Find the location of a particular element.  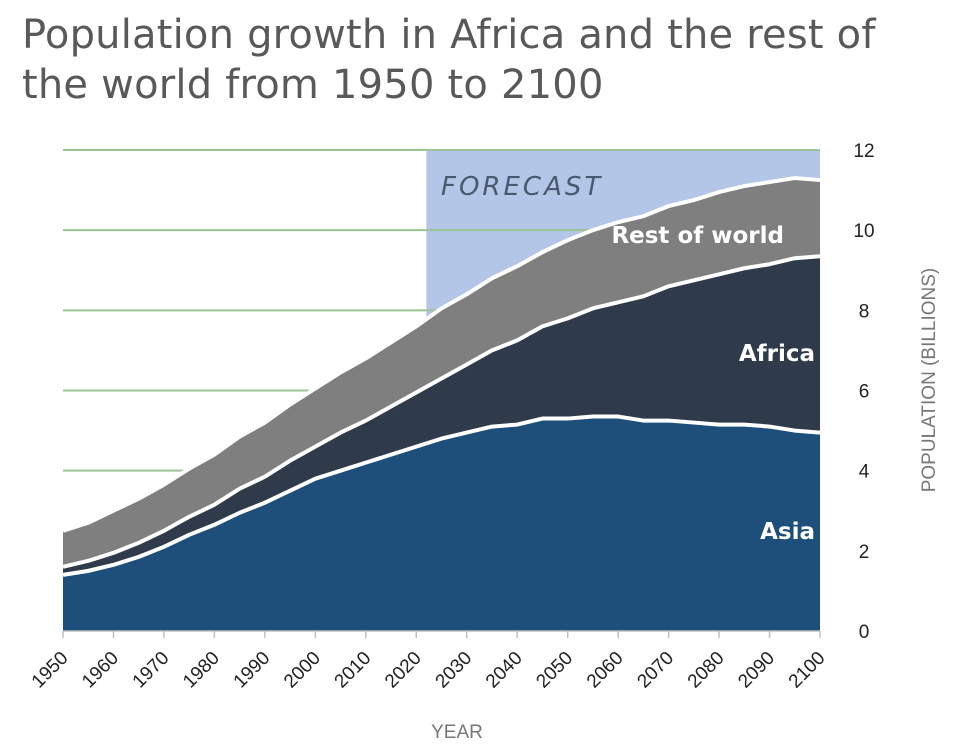

y-tick-0: 0 is located at coordinates (864, 632).